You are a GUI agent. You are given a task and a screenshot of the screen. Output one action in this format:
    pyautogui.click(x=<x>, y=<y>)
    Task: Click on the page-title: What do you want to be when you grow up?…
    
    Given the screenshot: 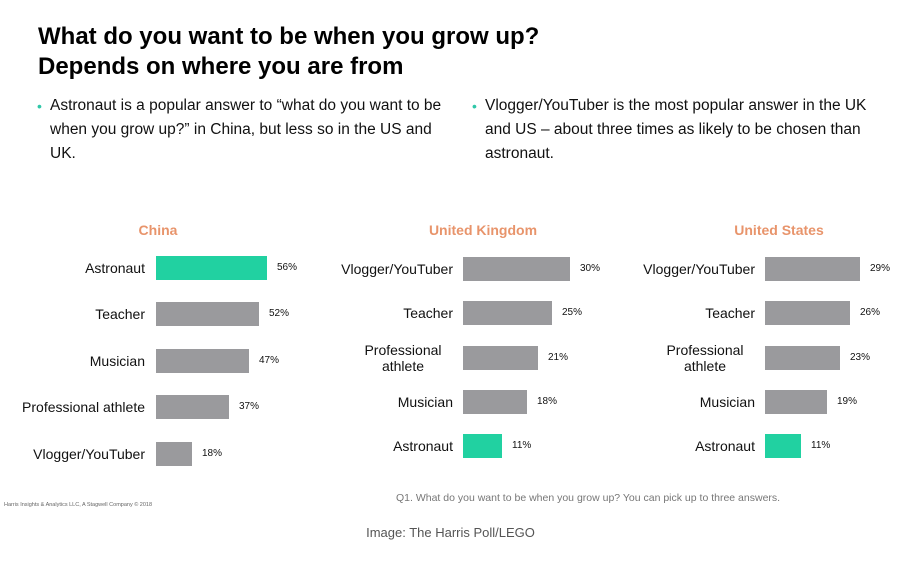 What is the action you would take?
    pyautogui.click(x=289, y=51)
    